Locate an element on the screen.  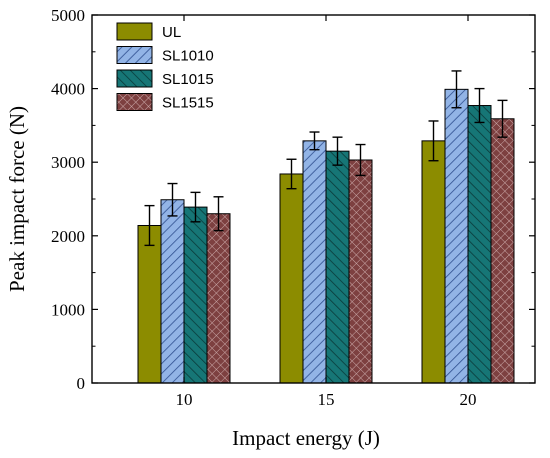
legend-label-SL1015: SL1015 is located at coordinates (188, 79).